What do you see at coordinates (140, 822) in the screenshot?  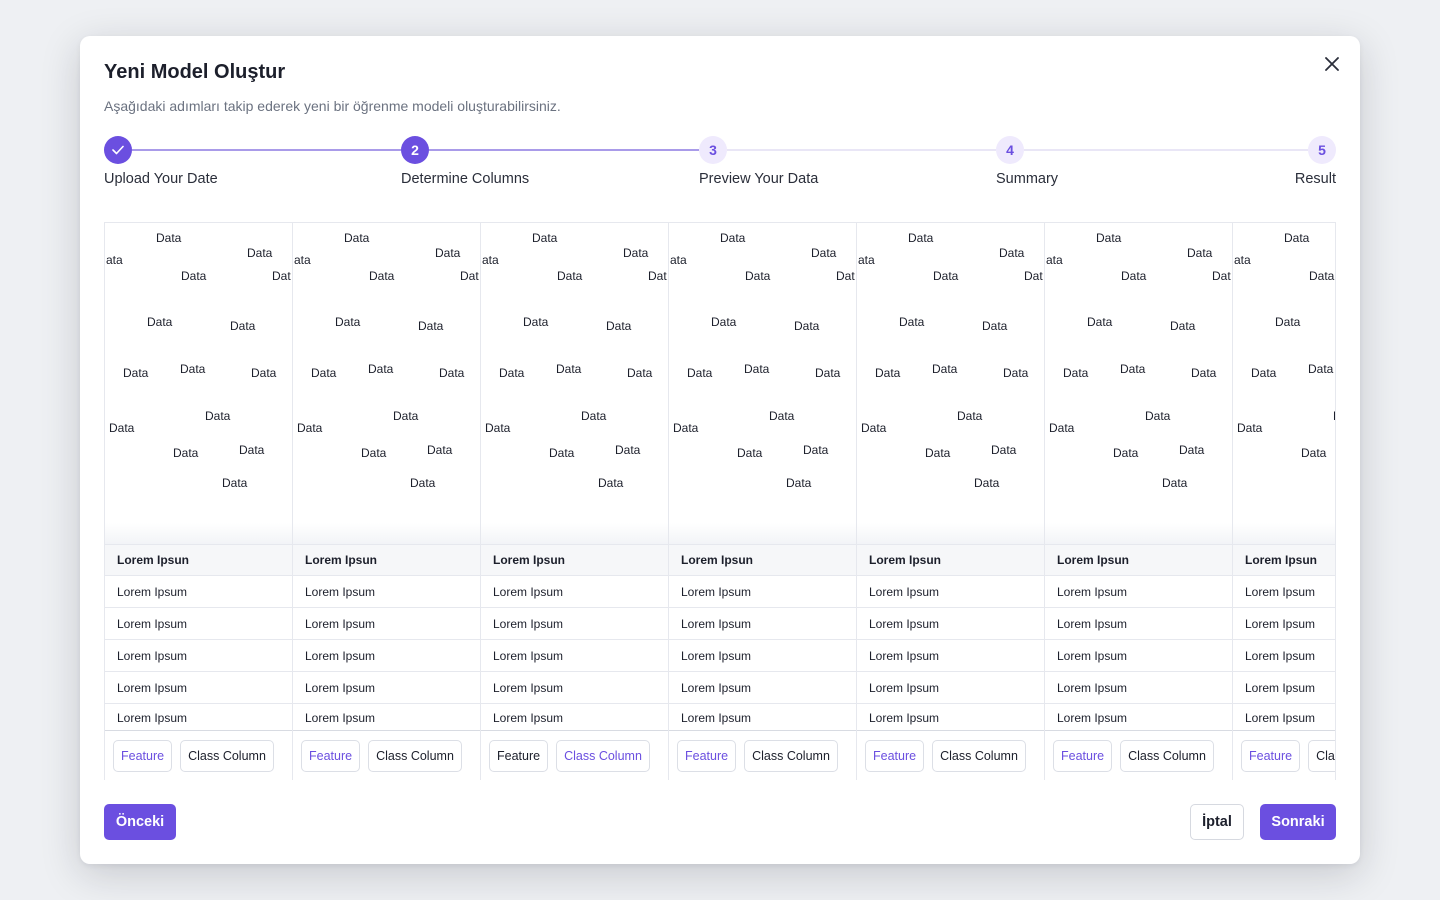 I see `previous-button: Önceki` at bounding box center [140, 822].